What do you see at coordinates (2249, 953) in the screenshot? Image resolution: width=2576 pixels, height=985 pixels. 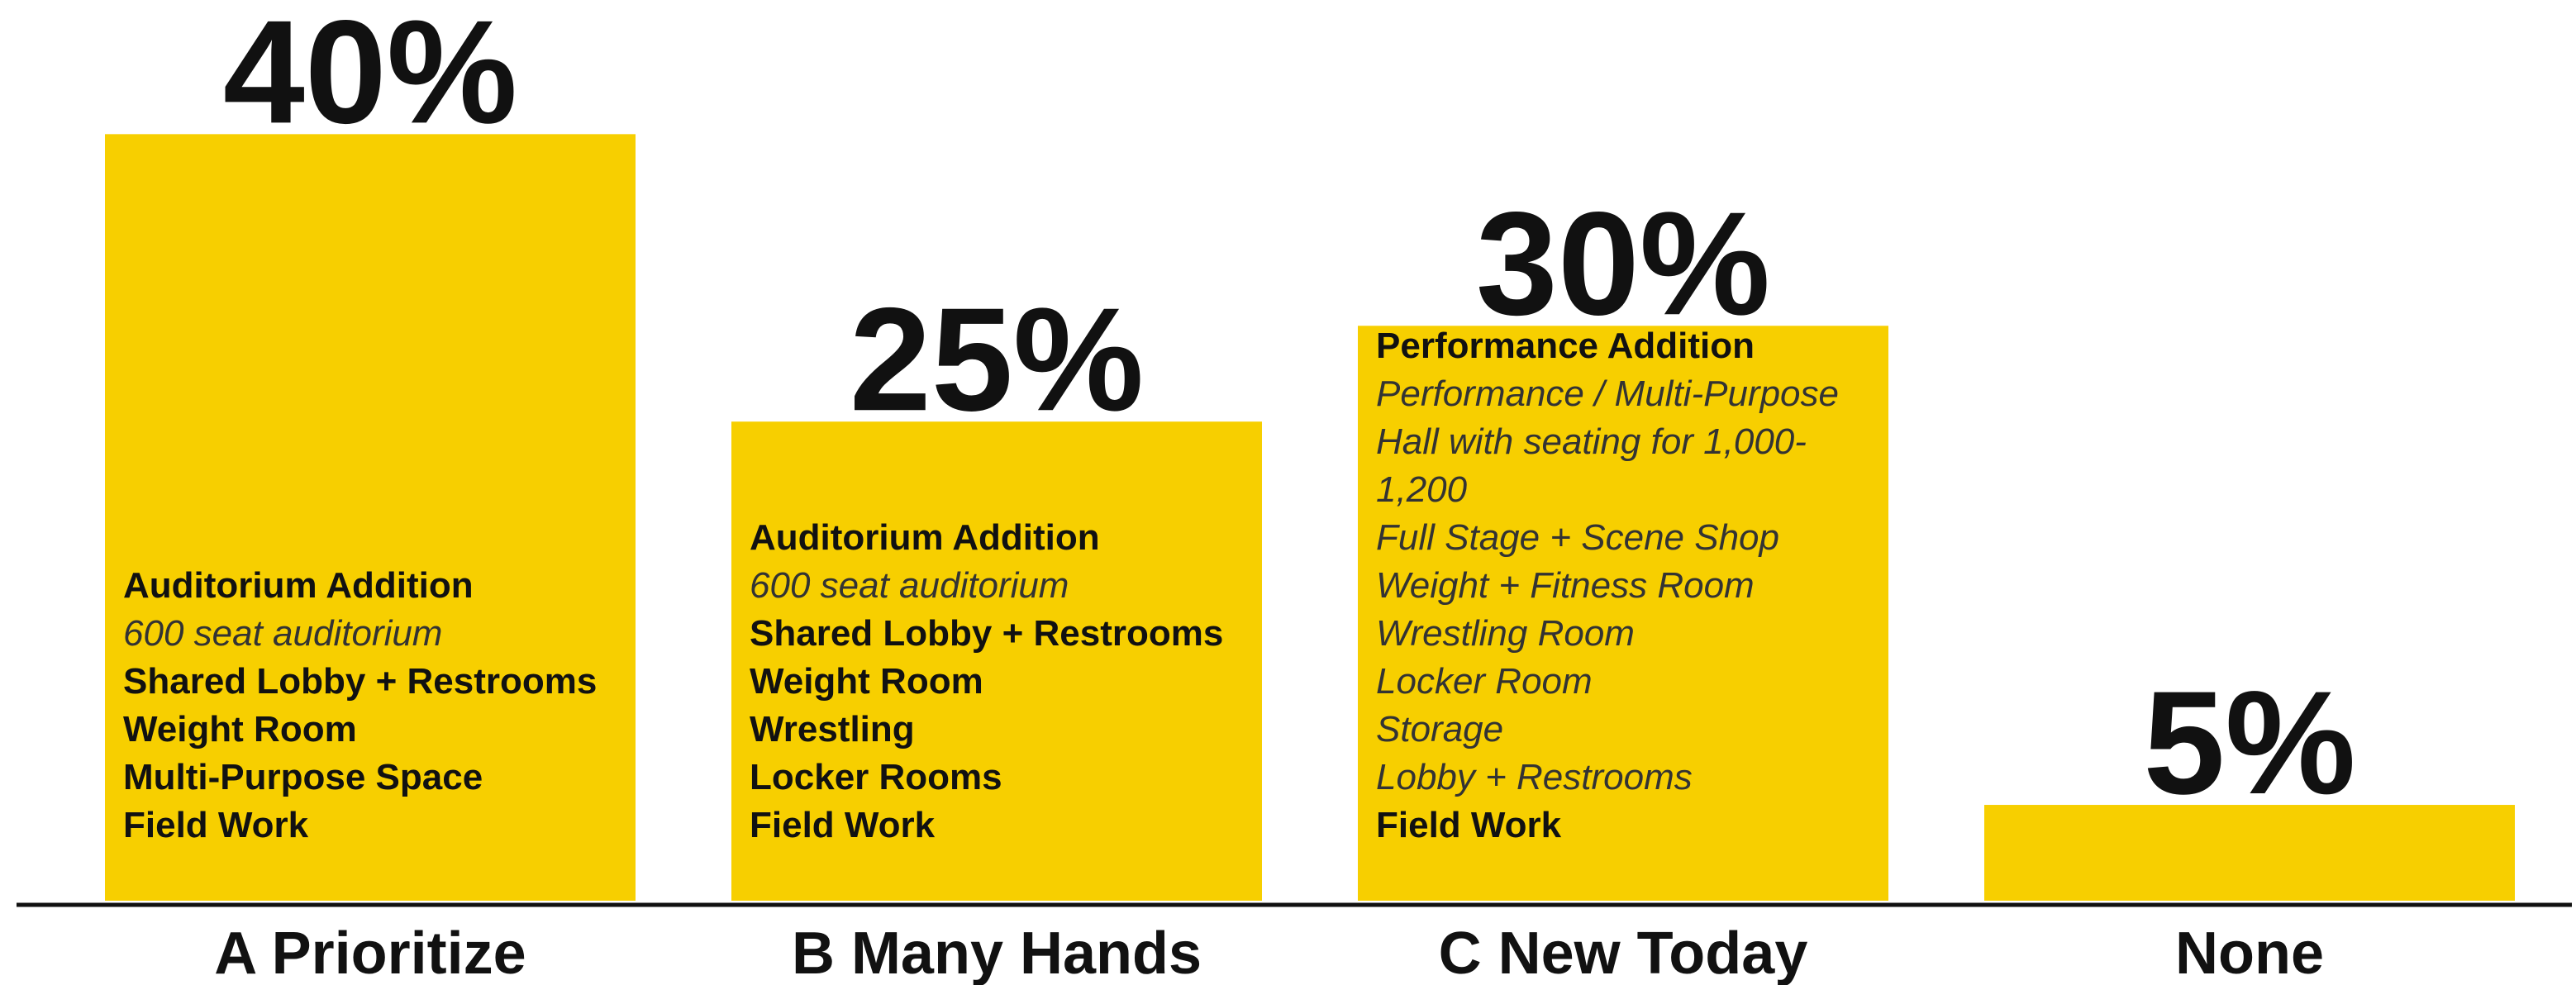 I see `x-tick-label: None` at bounding box center [2249, 953].